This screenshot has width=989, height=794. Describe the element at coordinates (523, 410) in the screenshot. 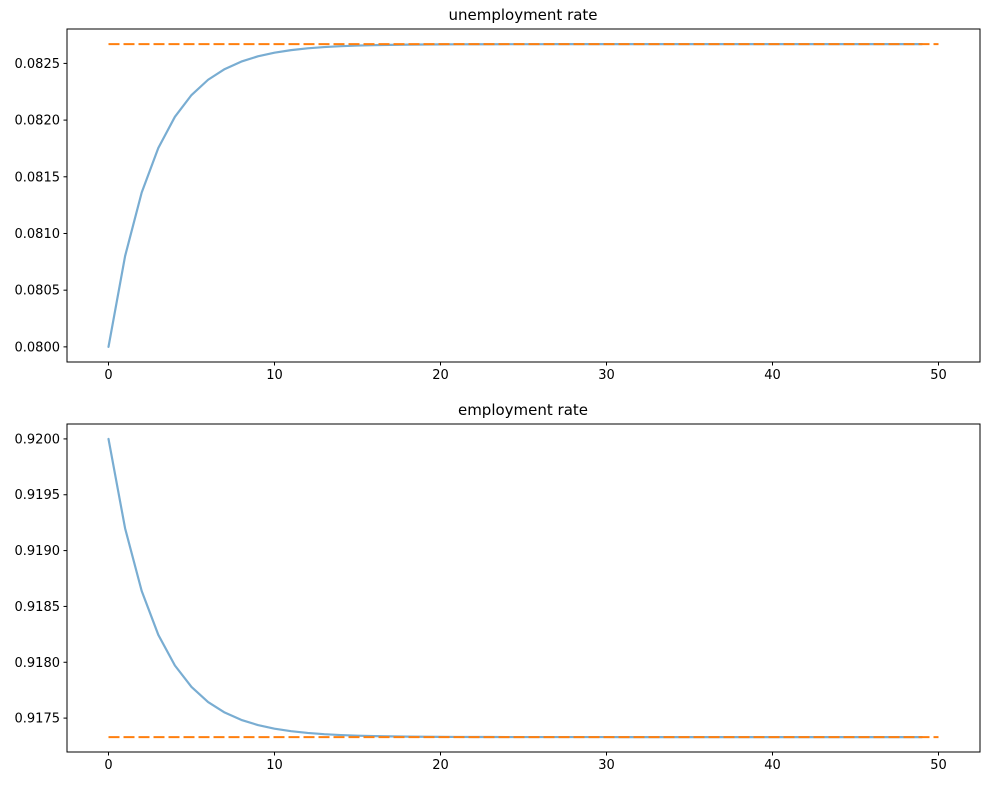

I see `chart-title-employment: employment rate` at that location.